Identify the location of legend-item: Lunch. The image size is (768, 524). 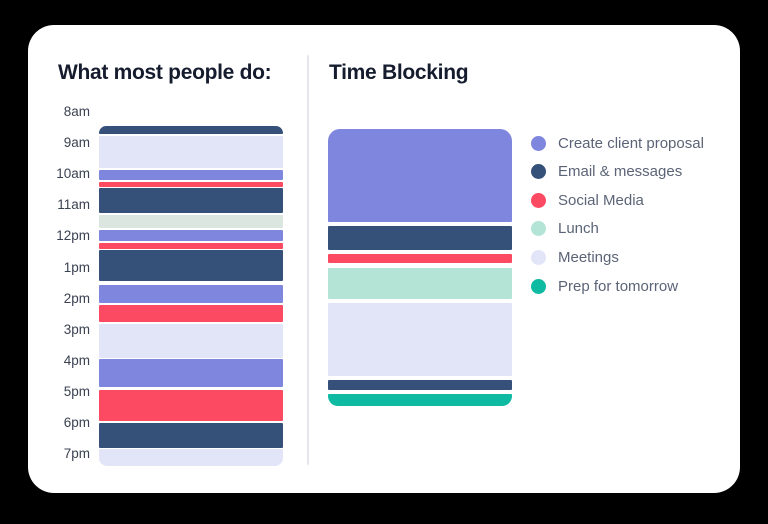
(565, 229).